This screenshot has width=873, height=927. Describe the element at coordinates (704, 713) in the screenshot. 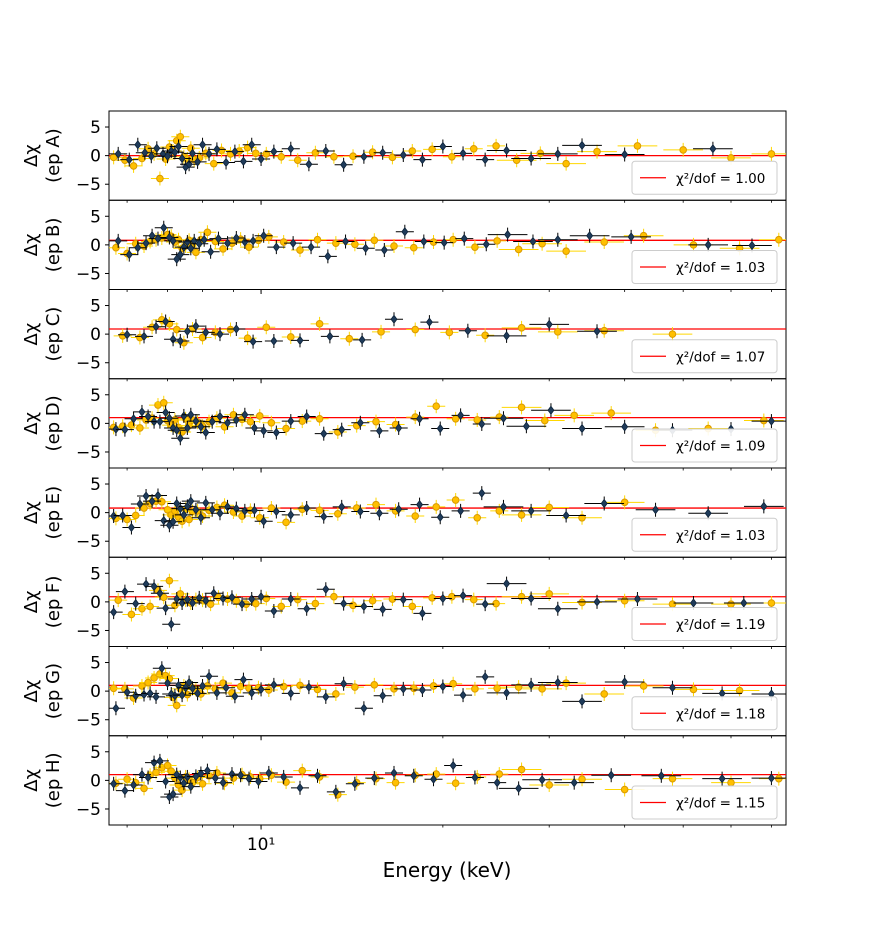

I see `legend-box` at that location.